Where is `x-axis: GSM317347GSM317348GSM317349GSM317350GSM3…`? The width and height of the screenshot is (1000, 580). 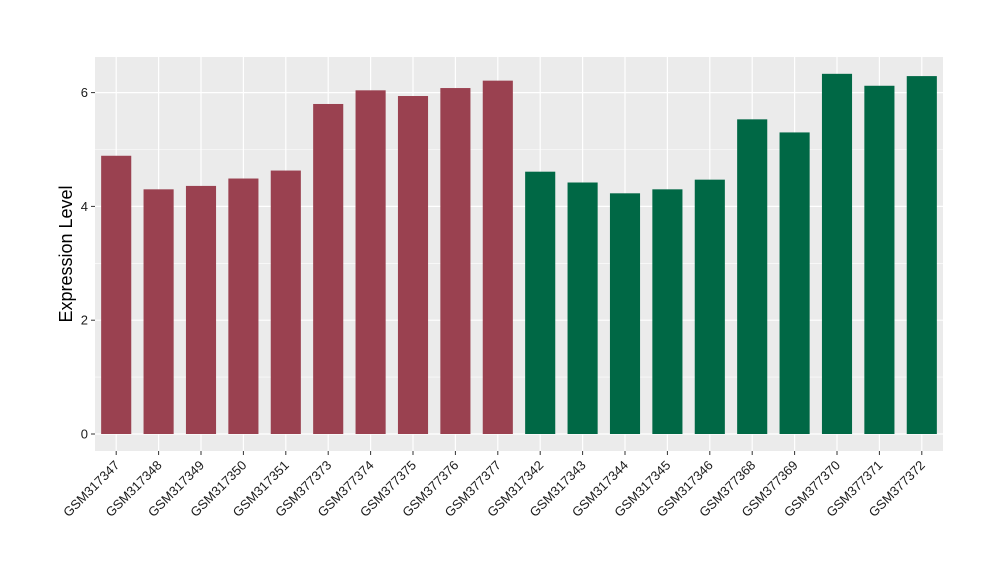
x-axis: GSM317347GSM317348GSM317349GSM317350GSM3… is located at coordinates (494, 485).